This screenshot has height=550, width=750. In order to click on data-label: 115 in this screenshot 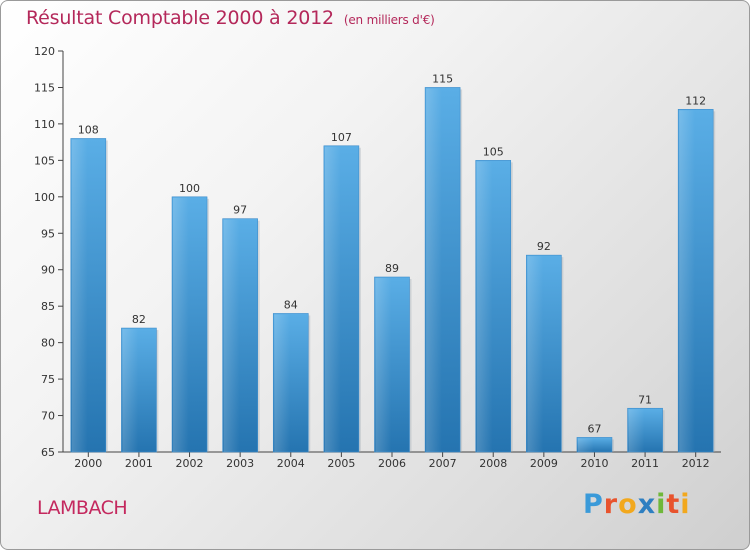, I will do `click(442, 78)`.